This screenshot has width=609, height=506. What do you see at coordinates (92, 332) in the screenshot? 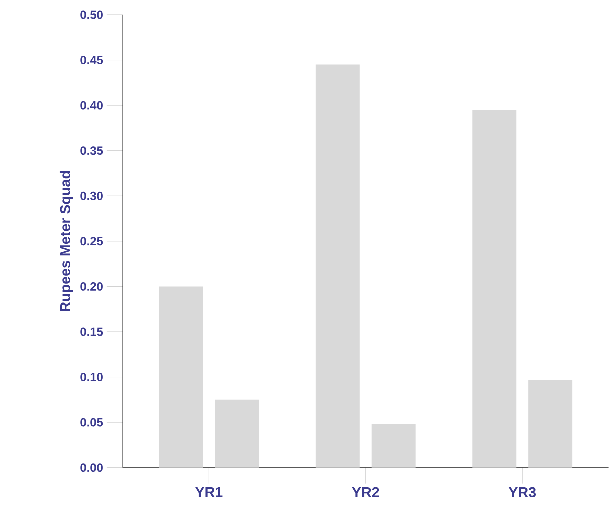
I see `y-tick-label: 0.15` at bounding box center [92, 332].